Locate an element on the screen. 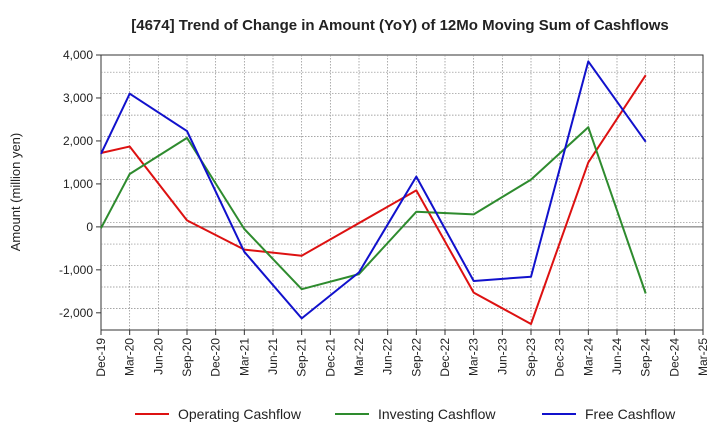 The width and height of the screenshot is (720, 440). x-tick-label: Sep-24 is located at coordinates (646, 357).